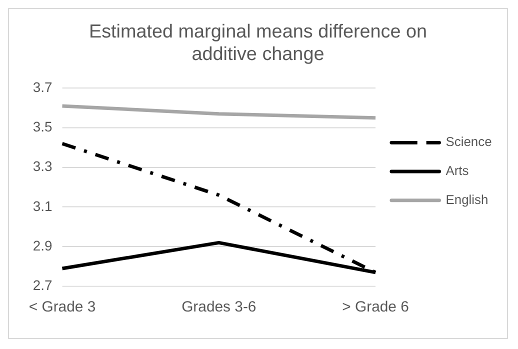  What do you see at coordinates (258, 43) in the screenshot?
I see `chart-title: Estimated marginal means difference on additive change` at bounding box center [258, 43].